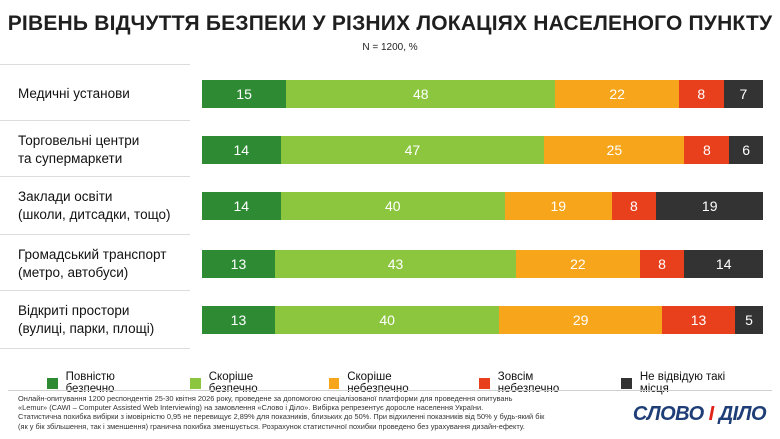 The width and height of the screenshot is (780, 439). I want to click on data-label: 29, so click(580, 320).